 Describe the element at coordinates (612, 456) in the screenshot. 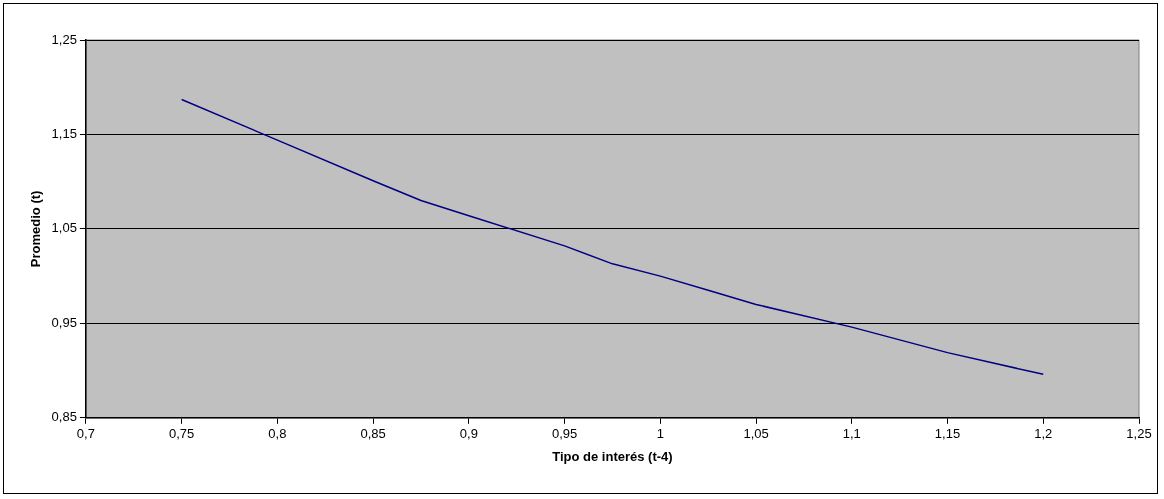

I see `x-axis-title: Tipo de interés (t-4)` at that location.